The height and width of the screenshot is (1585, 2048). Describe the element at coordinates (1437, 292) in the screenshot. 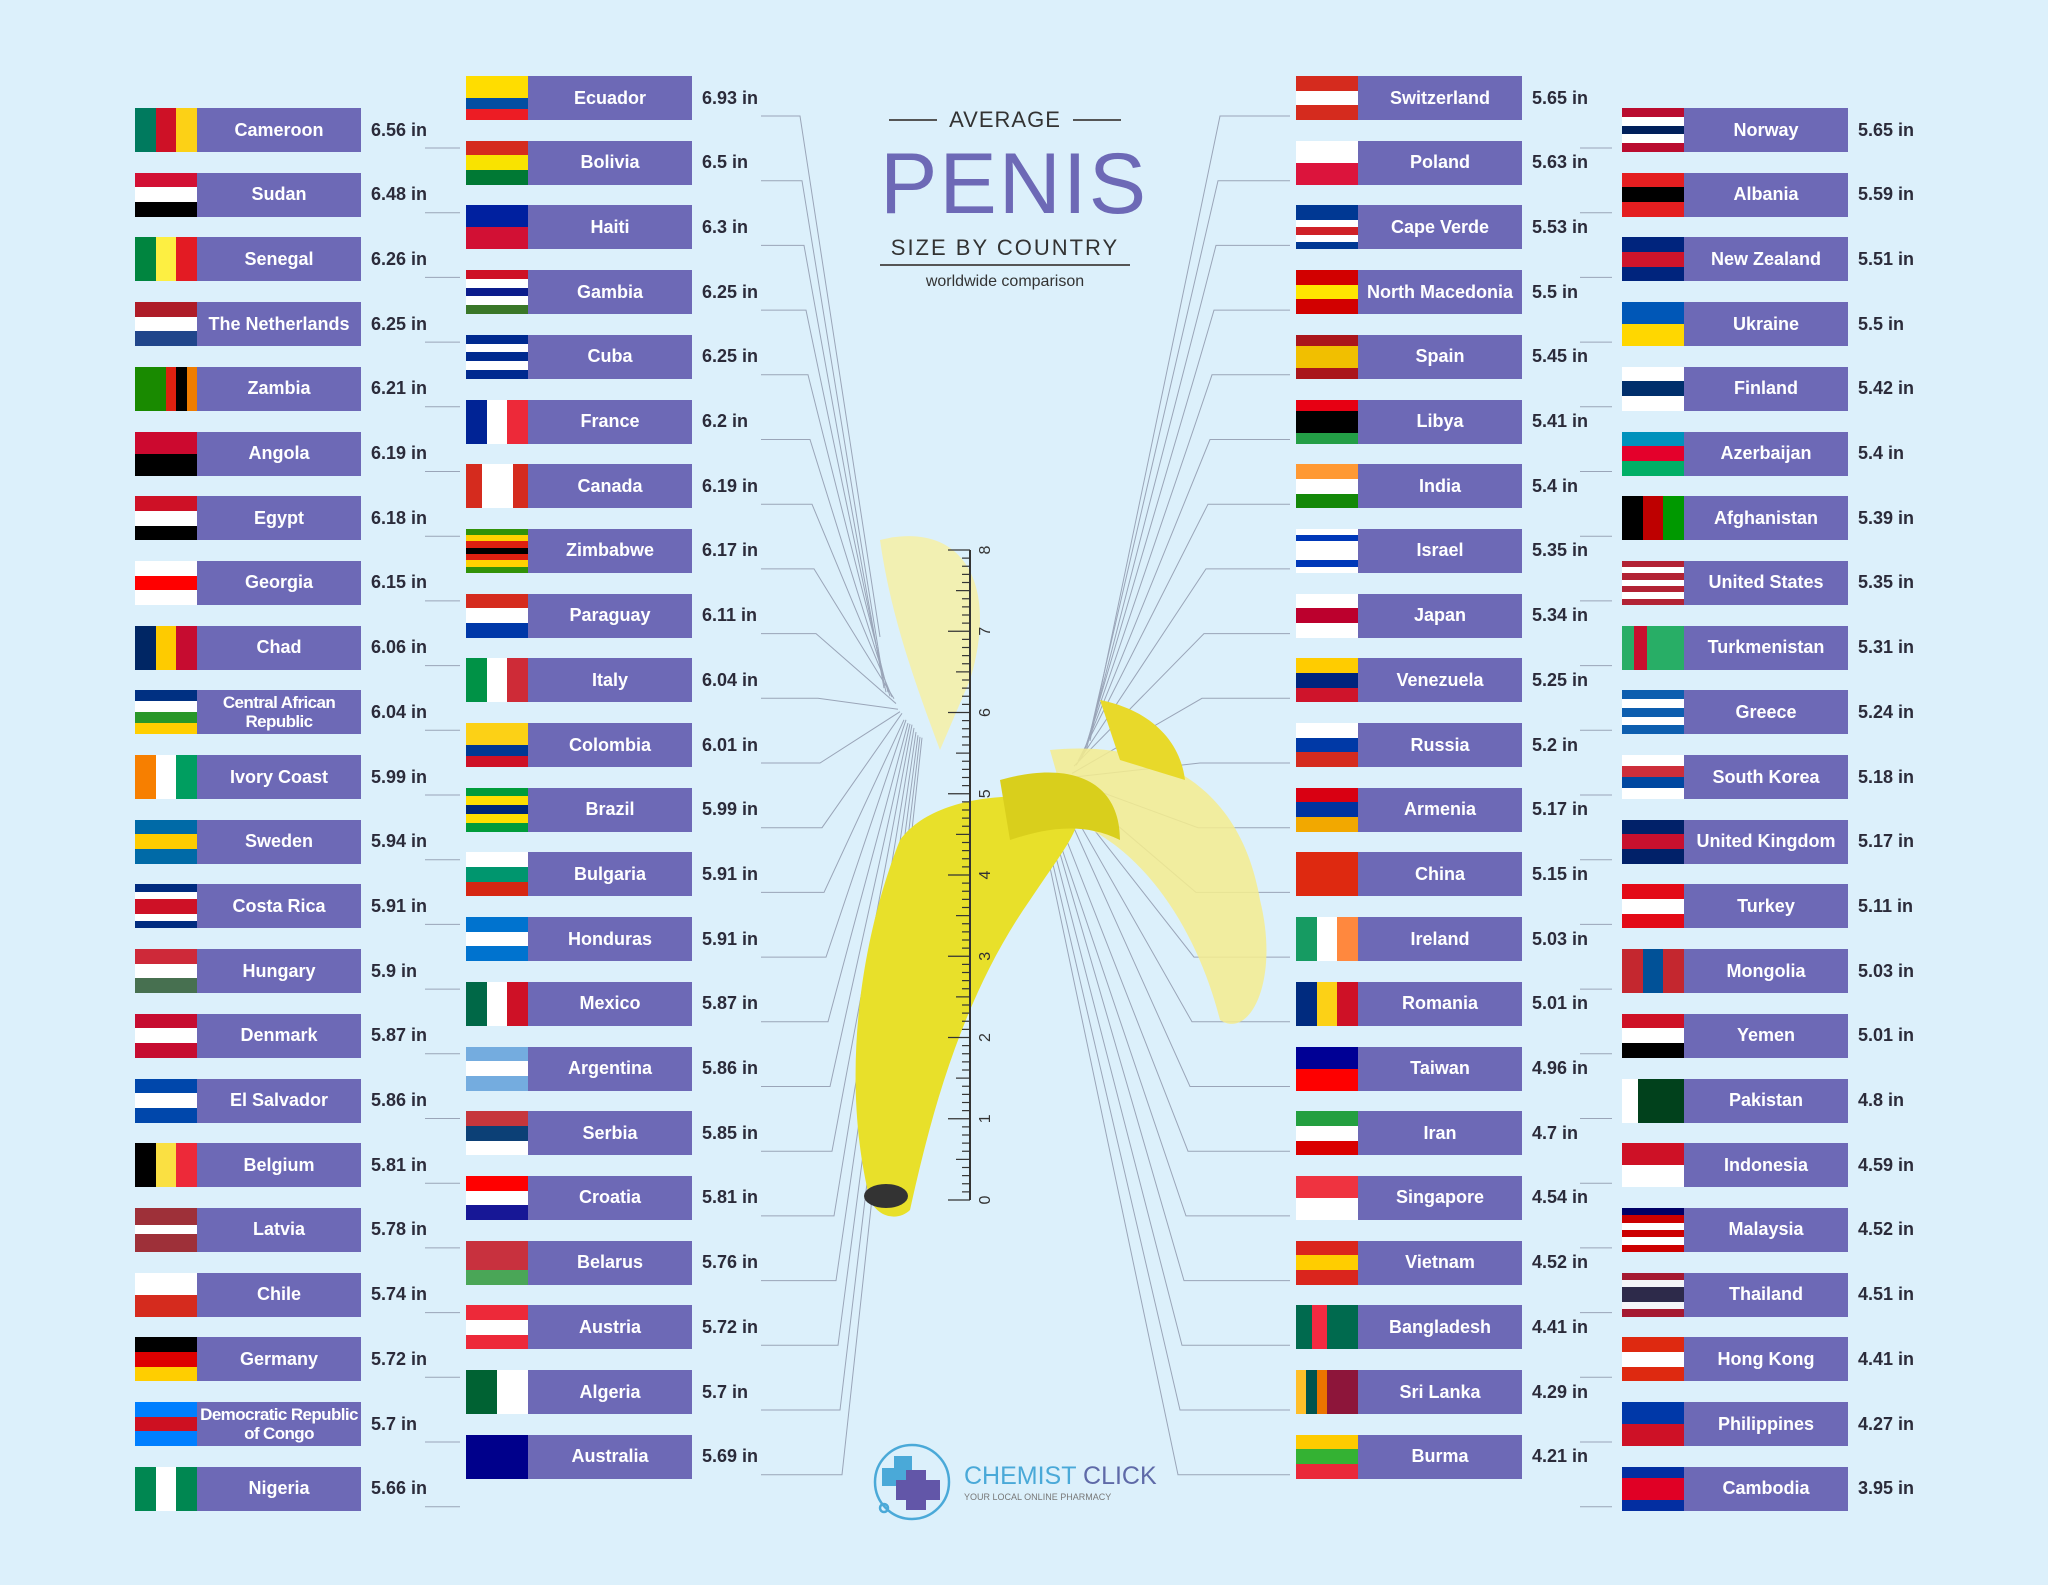

I see `country-row: North Macedonia 5.5 in` at that location.